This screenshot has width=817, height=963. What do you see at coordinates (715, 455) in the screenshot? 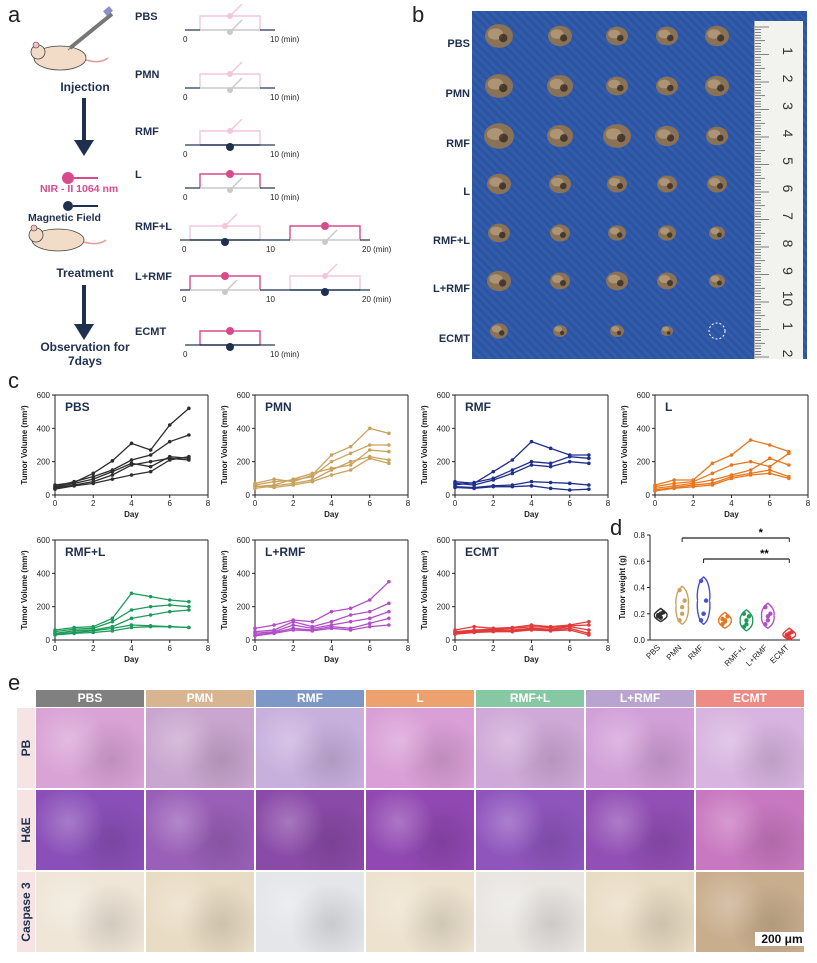
I see `chart-3: 0 200 400 600 0 2 4 6 8 Day Tumor Volume (mm³) L` at bounding box center [715, 455].